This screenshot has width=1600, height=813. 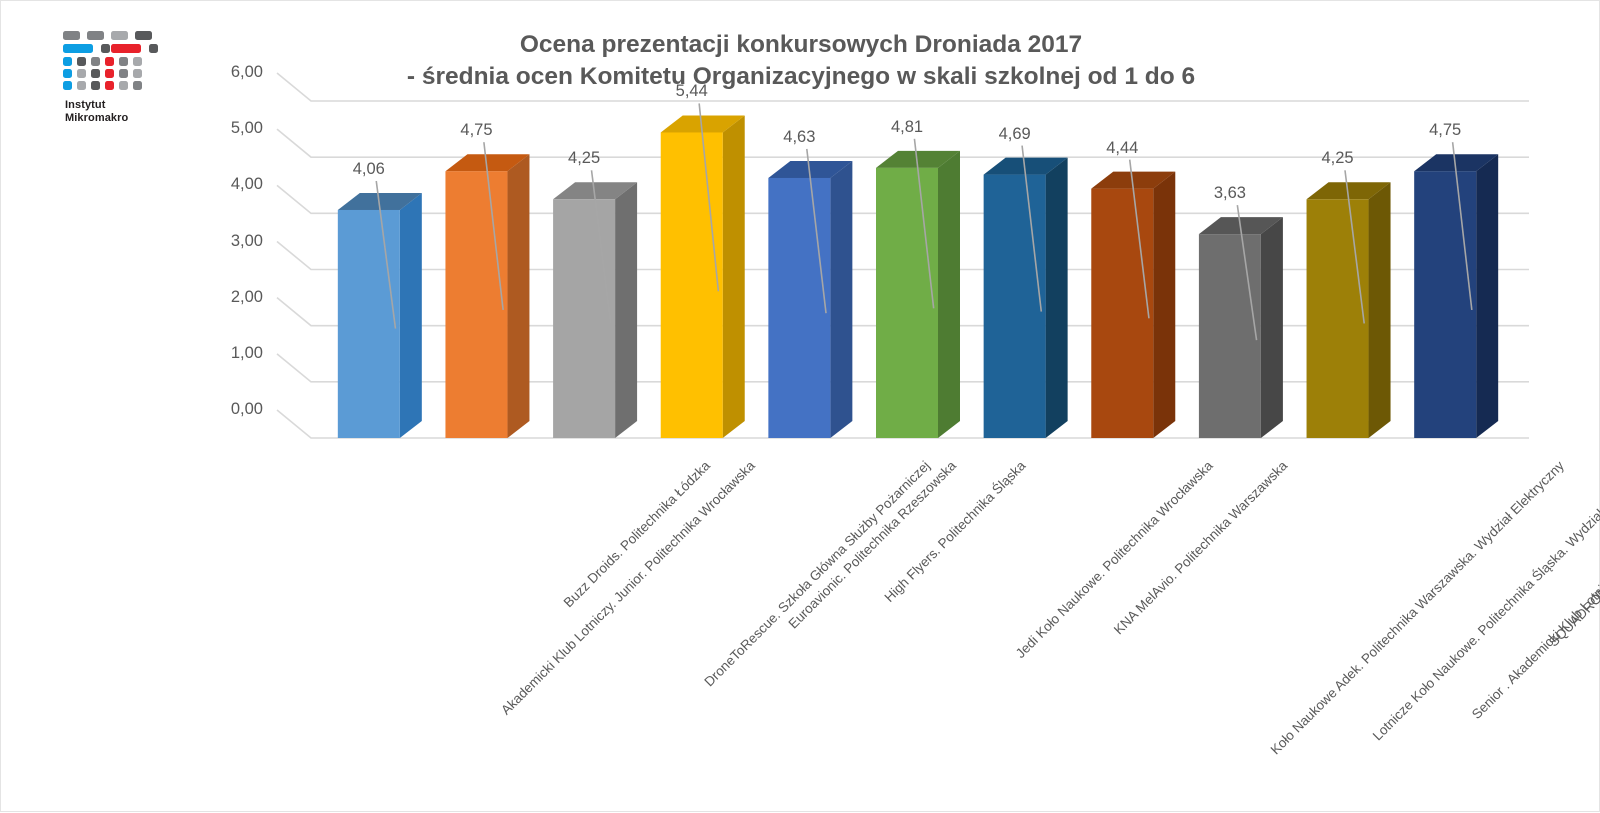 I want to click on logo-line-2: Mikromakro, so click(x=97, y=117).